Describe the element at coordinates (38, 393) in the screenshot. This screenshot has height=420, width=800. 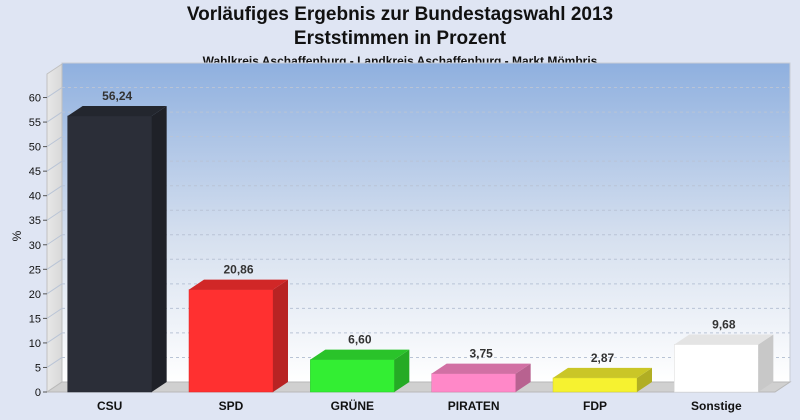
I see `y-tick-label: 0` at that location.